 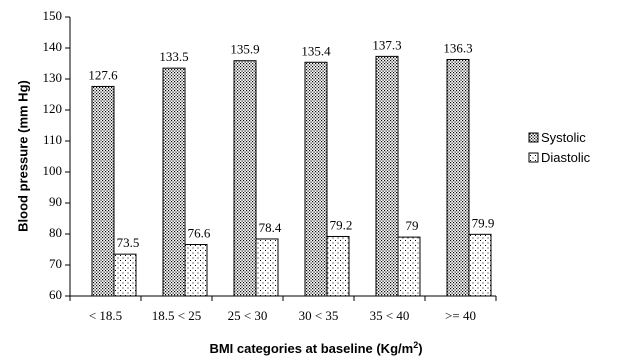 What do you see at coordinates (128, 242) in the screenshot?
I see `data-label-diastolic-0: 73.5` at bounding box center [128, 242].